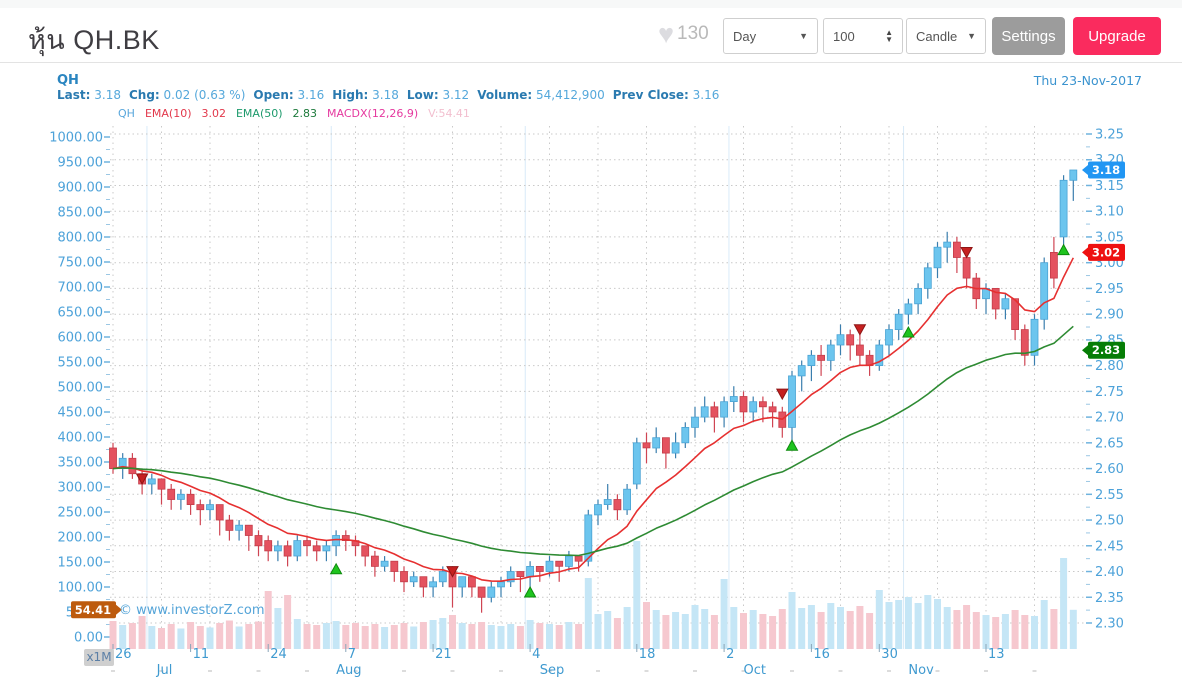  Describe the element at coordinates (745, 36) in the screenshot. I see `period-select-value: Day` at that location.